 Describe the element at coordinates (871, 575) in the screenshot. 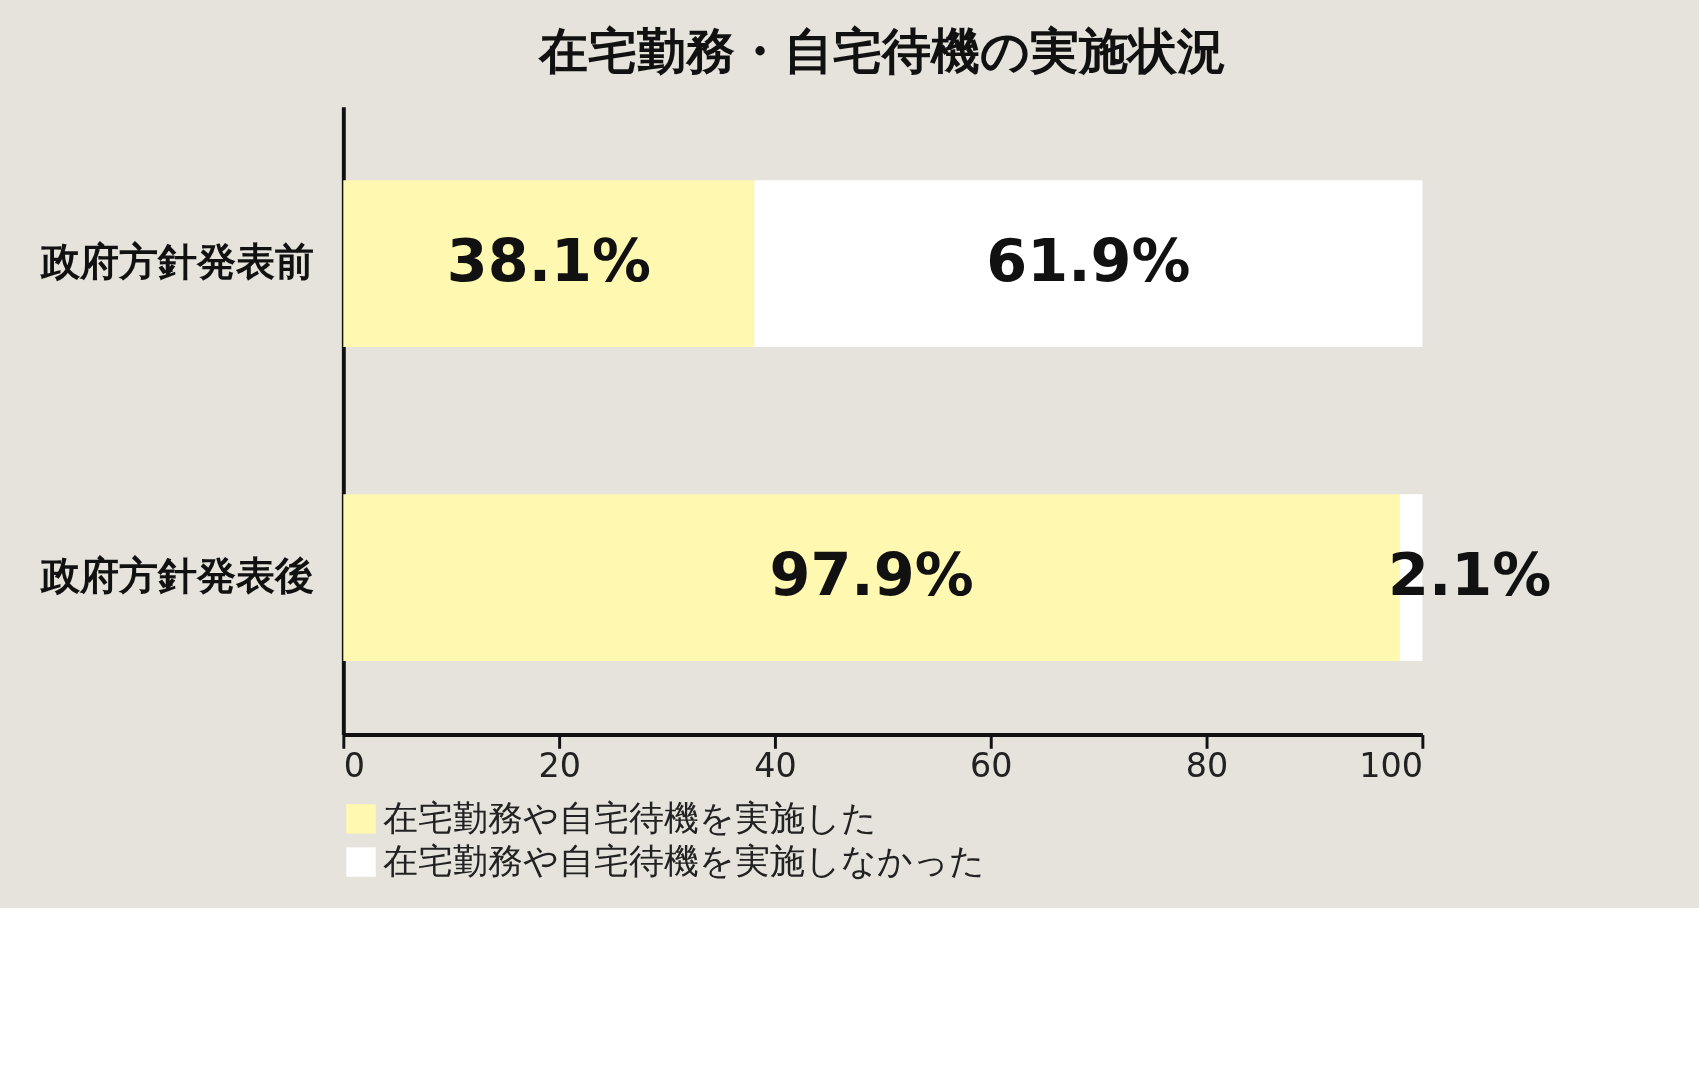

I see `data-label: 97.9%` at that location.